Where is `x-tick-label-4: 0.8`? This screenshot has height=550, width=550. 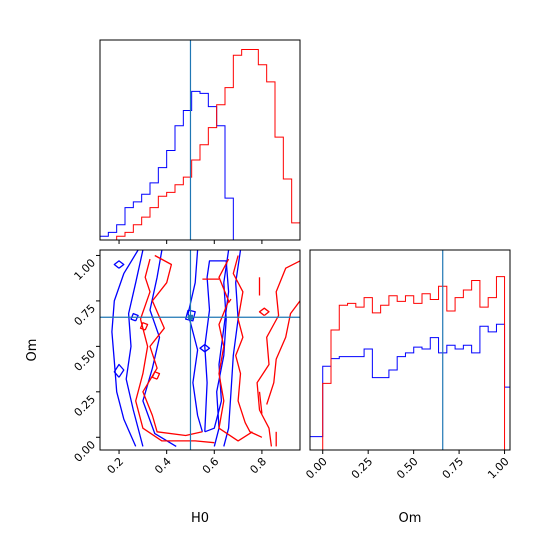
x-tick-label-4: 0.8 is located at coordinates (258, 466).